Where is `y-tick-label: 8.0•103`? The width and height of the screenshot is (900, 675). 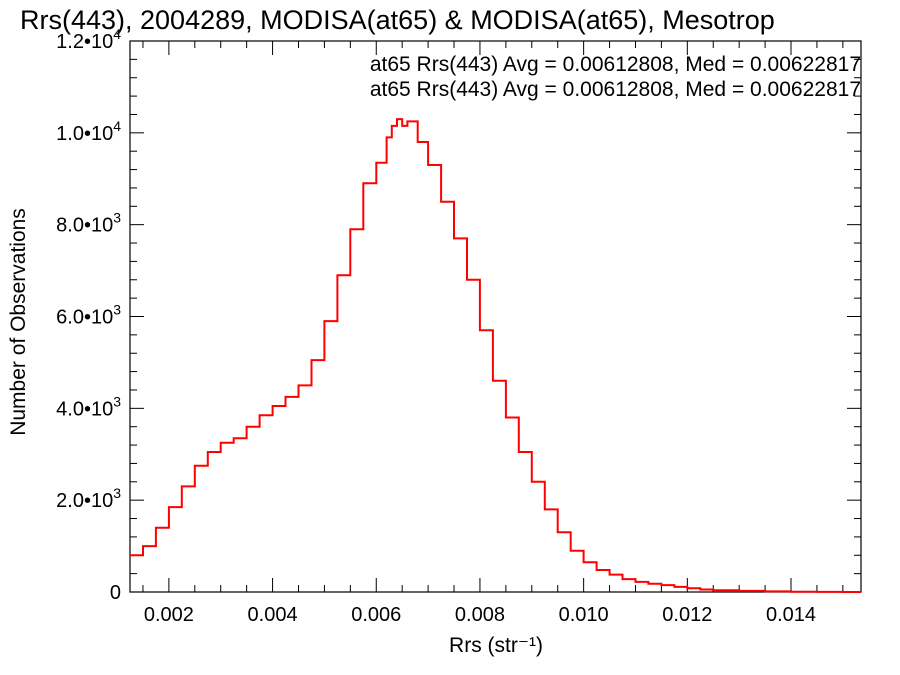 y-tick-label: 8.0•103 is located at coordinates (88, 223).